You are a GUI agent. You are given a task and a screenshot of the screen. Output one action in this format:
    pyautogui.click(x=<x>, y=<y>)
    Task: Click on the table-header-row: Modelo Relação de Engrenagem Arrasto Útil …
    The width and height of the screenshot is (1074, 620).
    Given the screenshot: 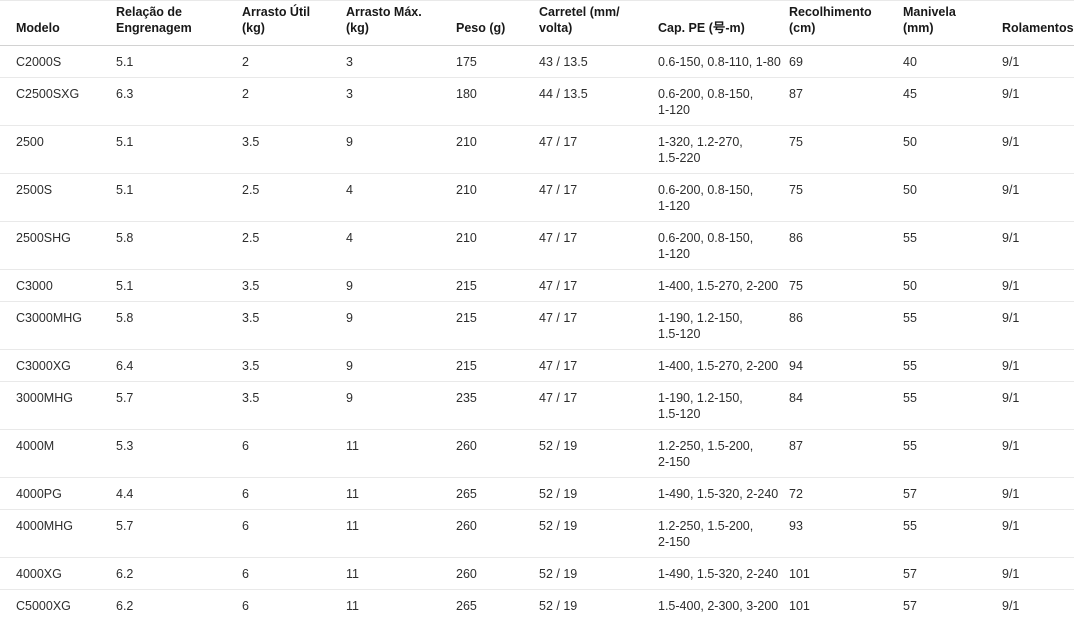 What is the action you would take?
    pyautogui.click(x=537, y=23)
    